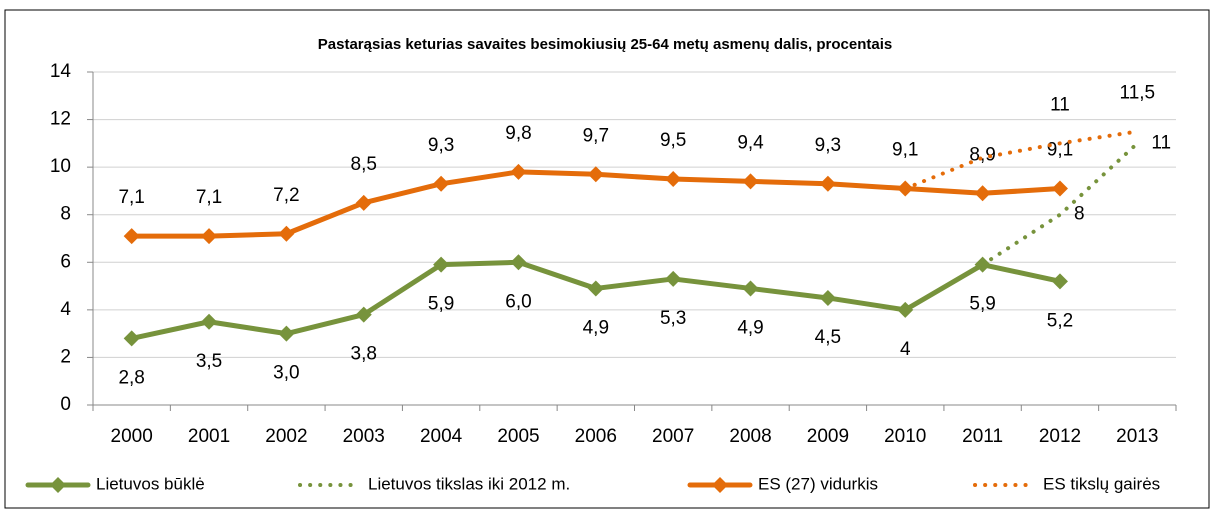 This screenshot has height=509, width=1210. I want to click on y-tick-label: 12, so click(60, 119).